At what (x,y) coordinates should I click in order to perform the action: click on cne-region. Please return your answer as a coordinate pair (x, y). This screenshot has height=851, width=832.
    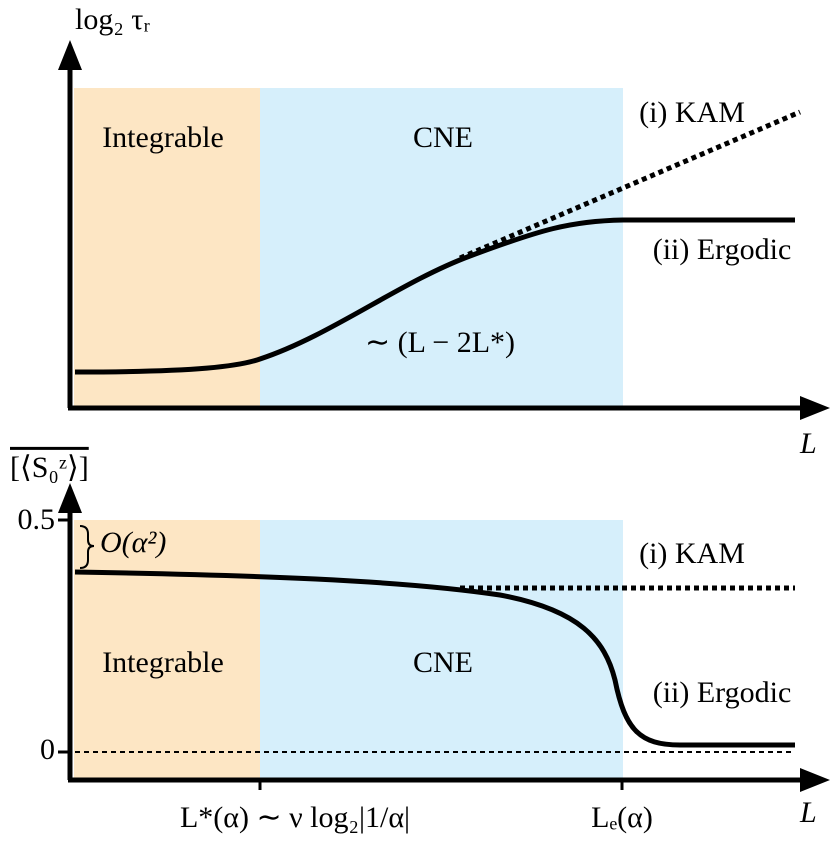
    Looking at the image, I should click on (441, 650).